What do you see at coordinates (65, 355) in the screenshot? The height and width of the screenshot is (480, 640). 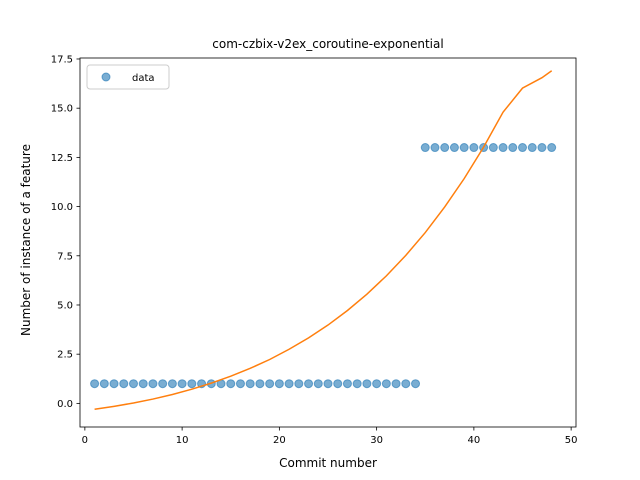 I see `y-tick-label: 2.5` at bounding box center [65, 355].